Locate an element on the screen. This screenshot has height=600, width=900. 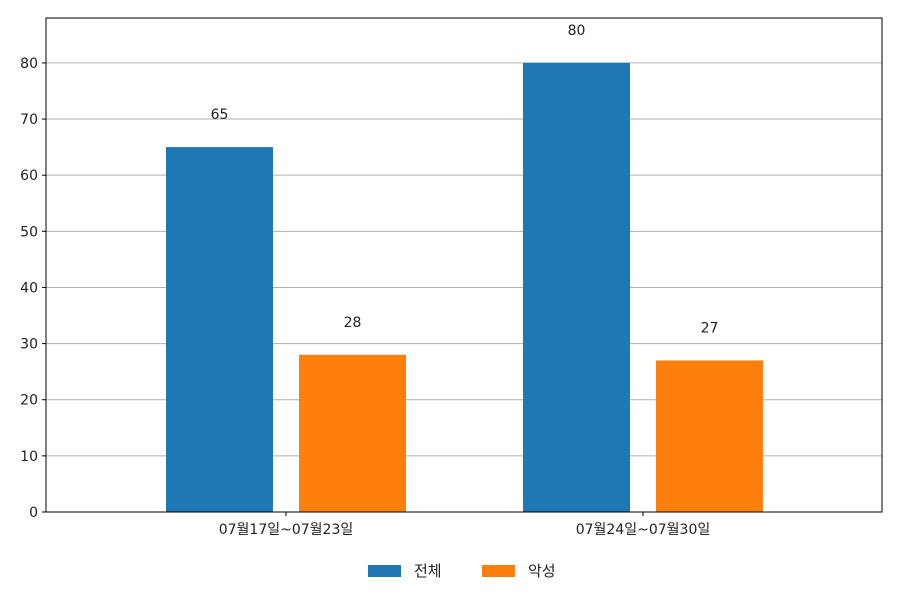
legend-label: 악성 is located at coordinates (542, 571).